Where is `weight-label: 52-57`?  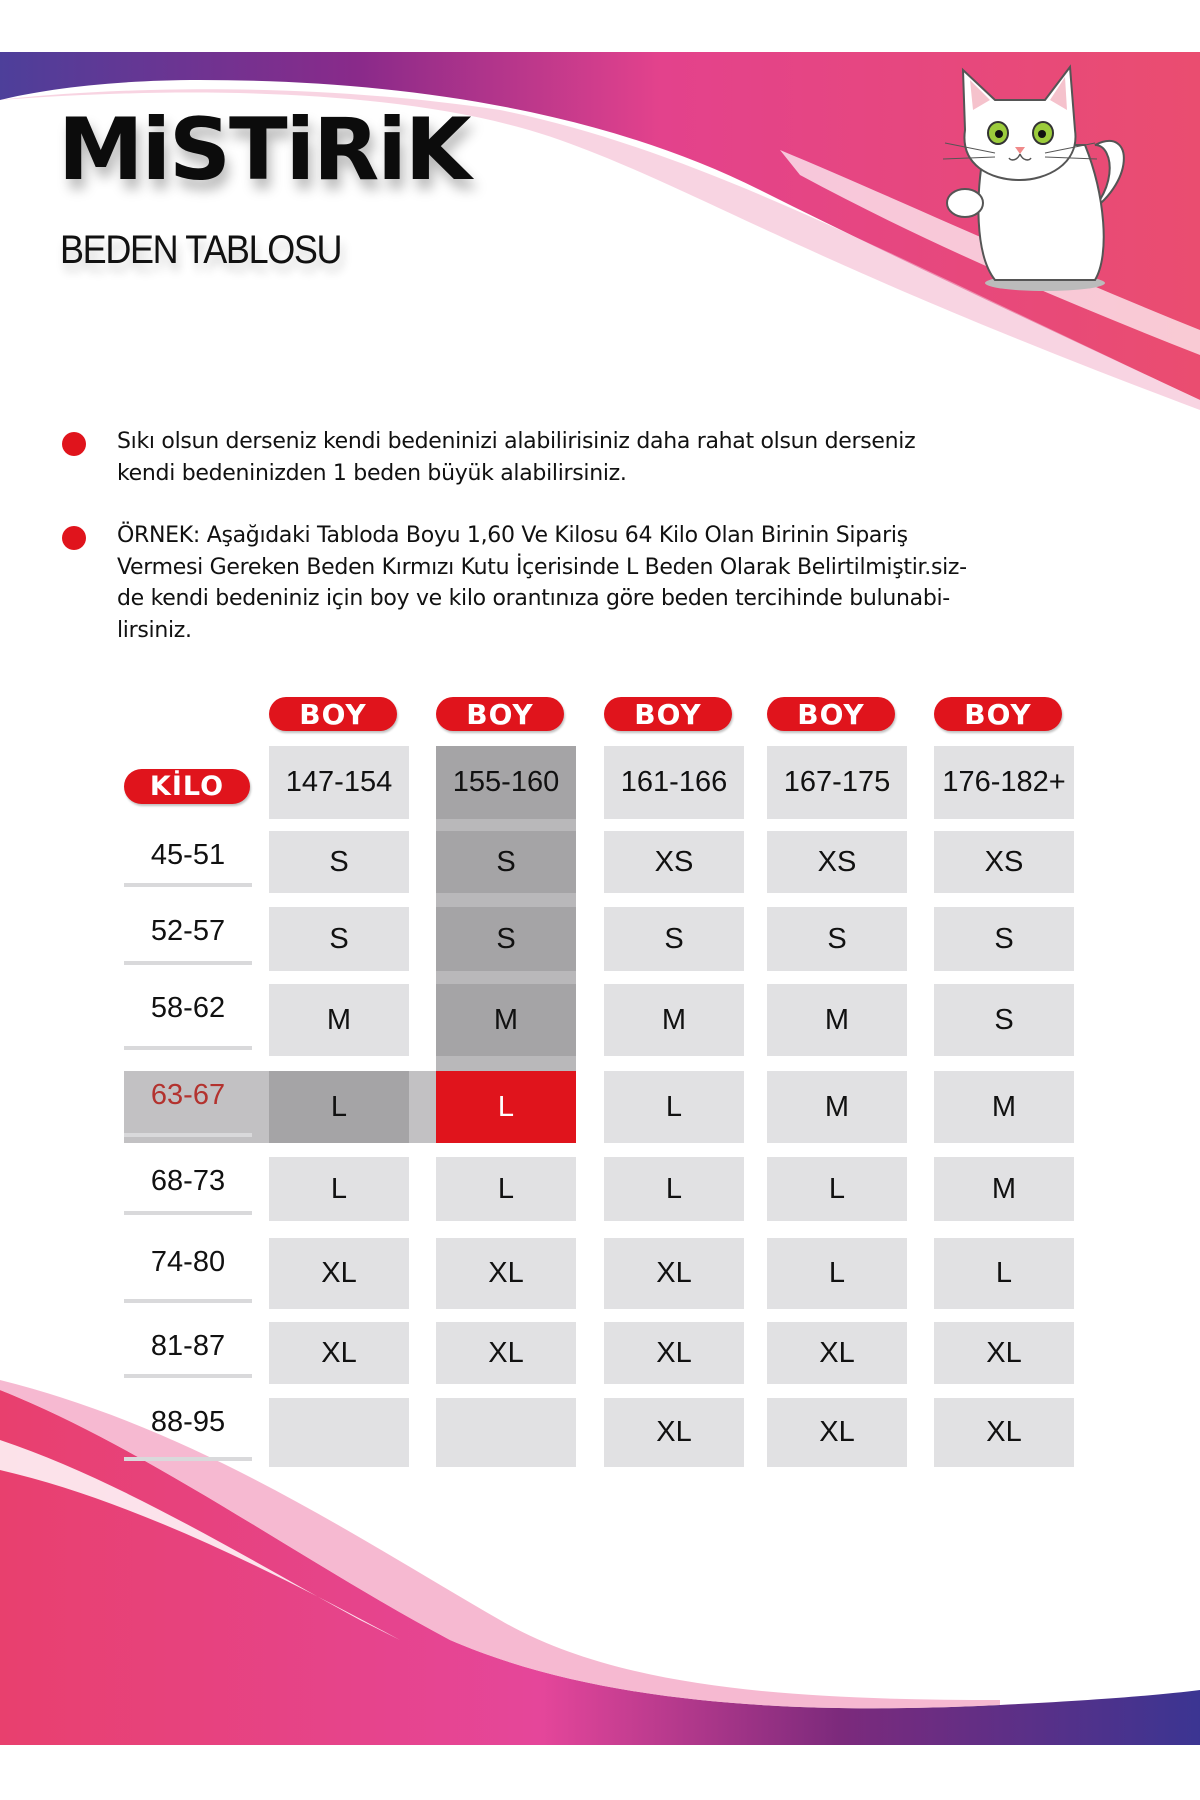 weight-label: 52-57 is located at coordinates (188, 940).